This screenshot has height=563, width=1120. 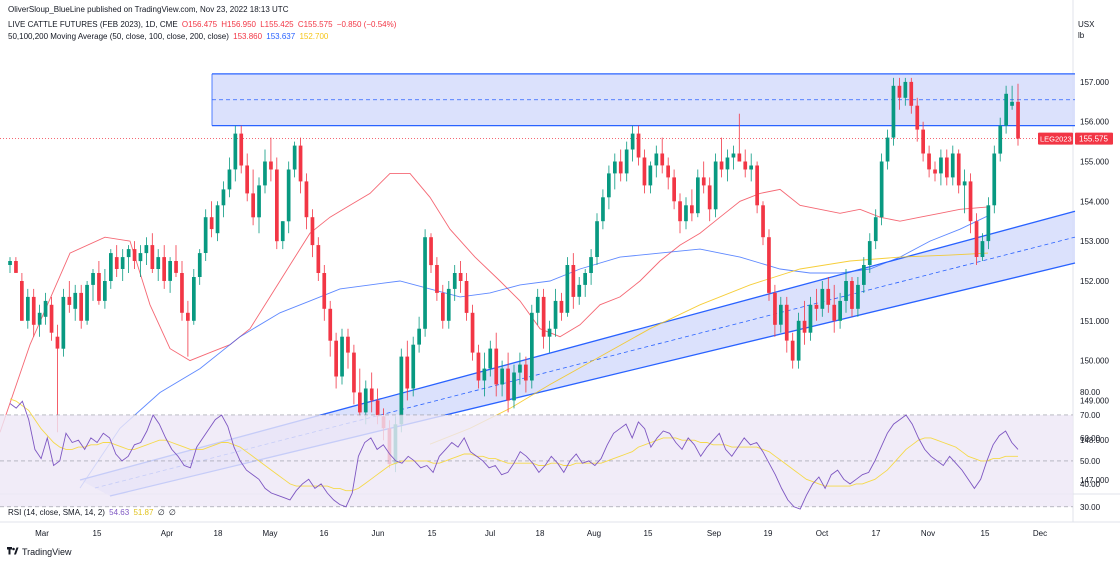 What do you see at coordinates (490, 533) in the screenshot?
I see `time-tick: Jul` at bounding box center [490, 533].